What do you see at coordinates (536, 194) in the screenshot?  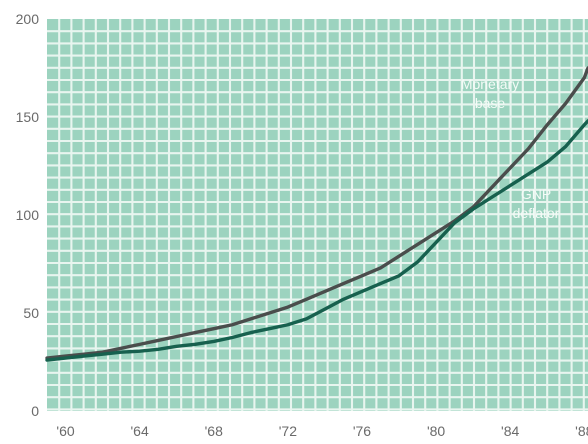 I see `gnp-deflator-label-line-1: GNP` at bounding box center [536, 194].